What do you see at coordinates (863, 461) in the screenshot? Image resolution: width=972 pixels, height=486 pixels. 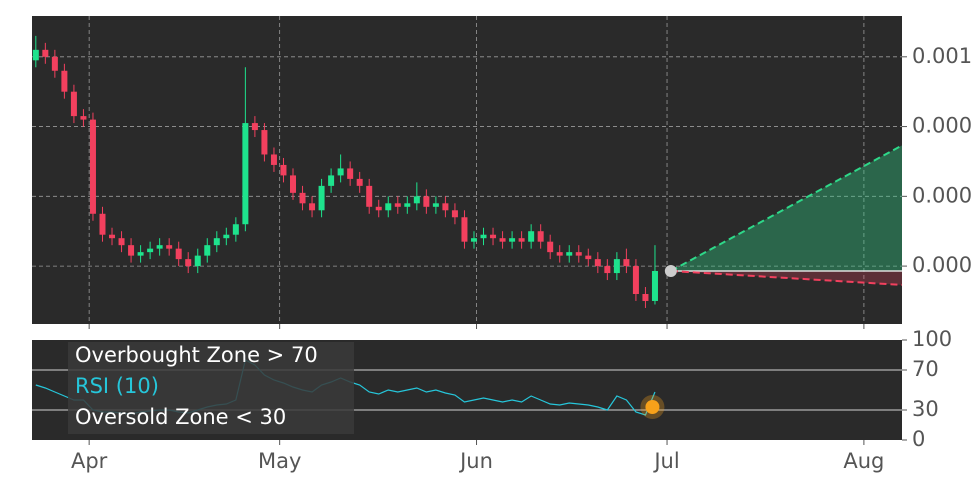 I see `x-tick-label: Aug` at bounding box center [863, 461].